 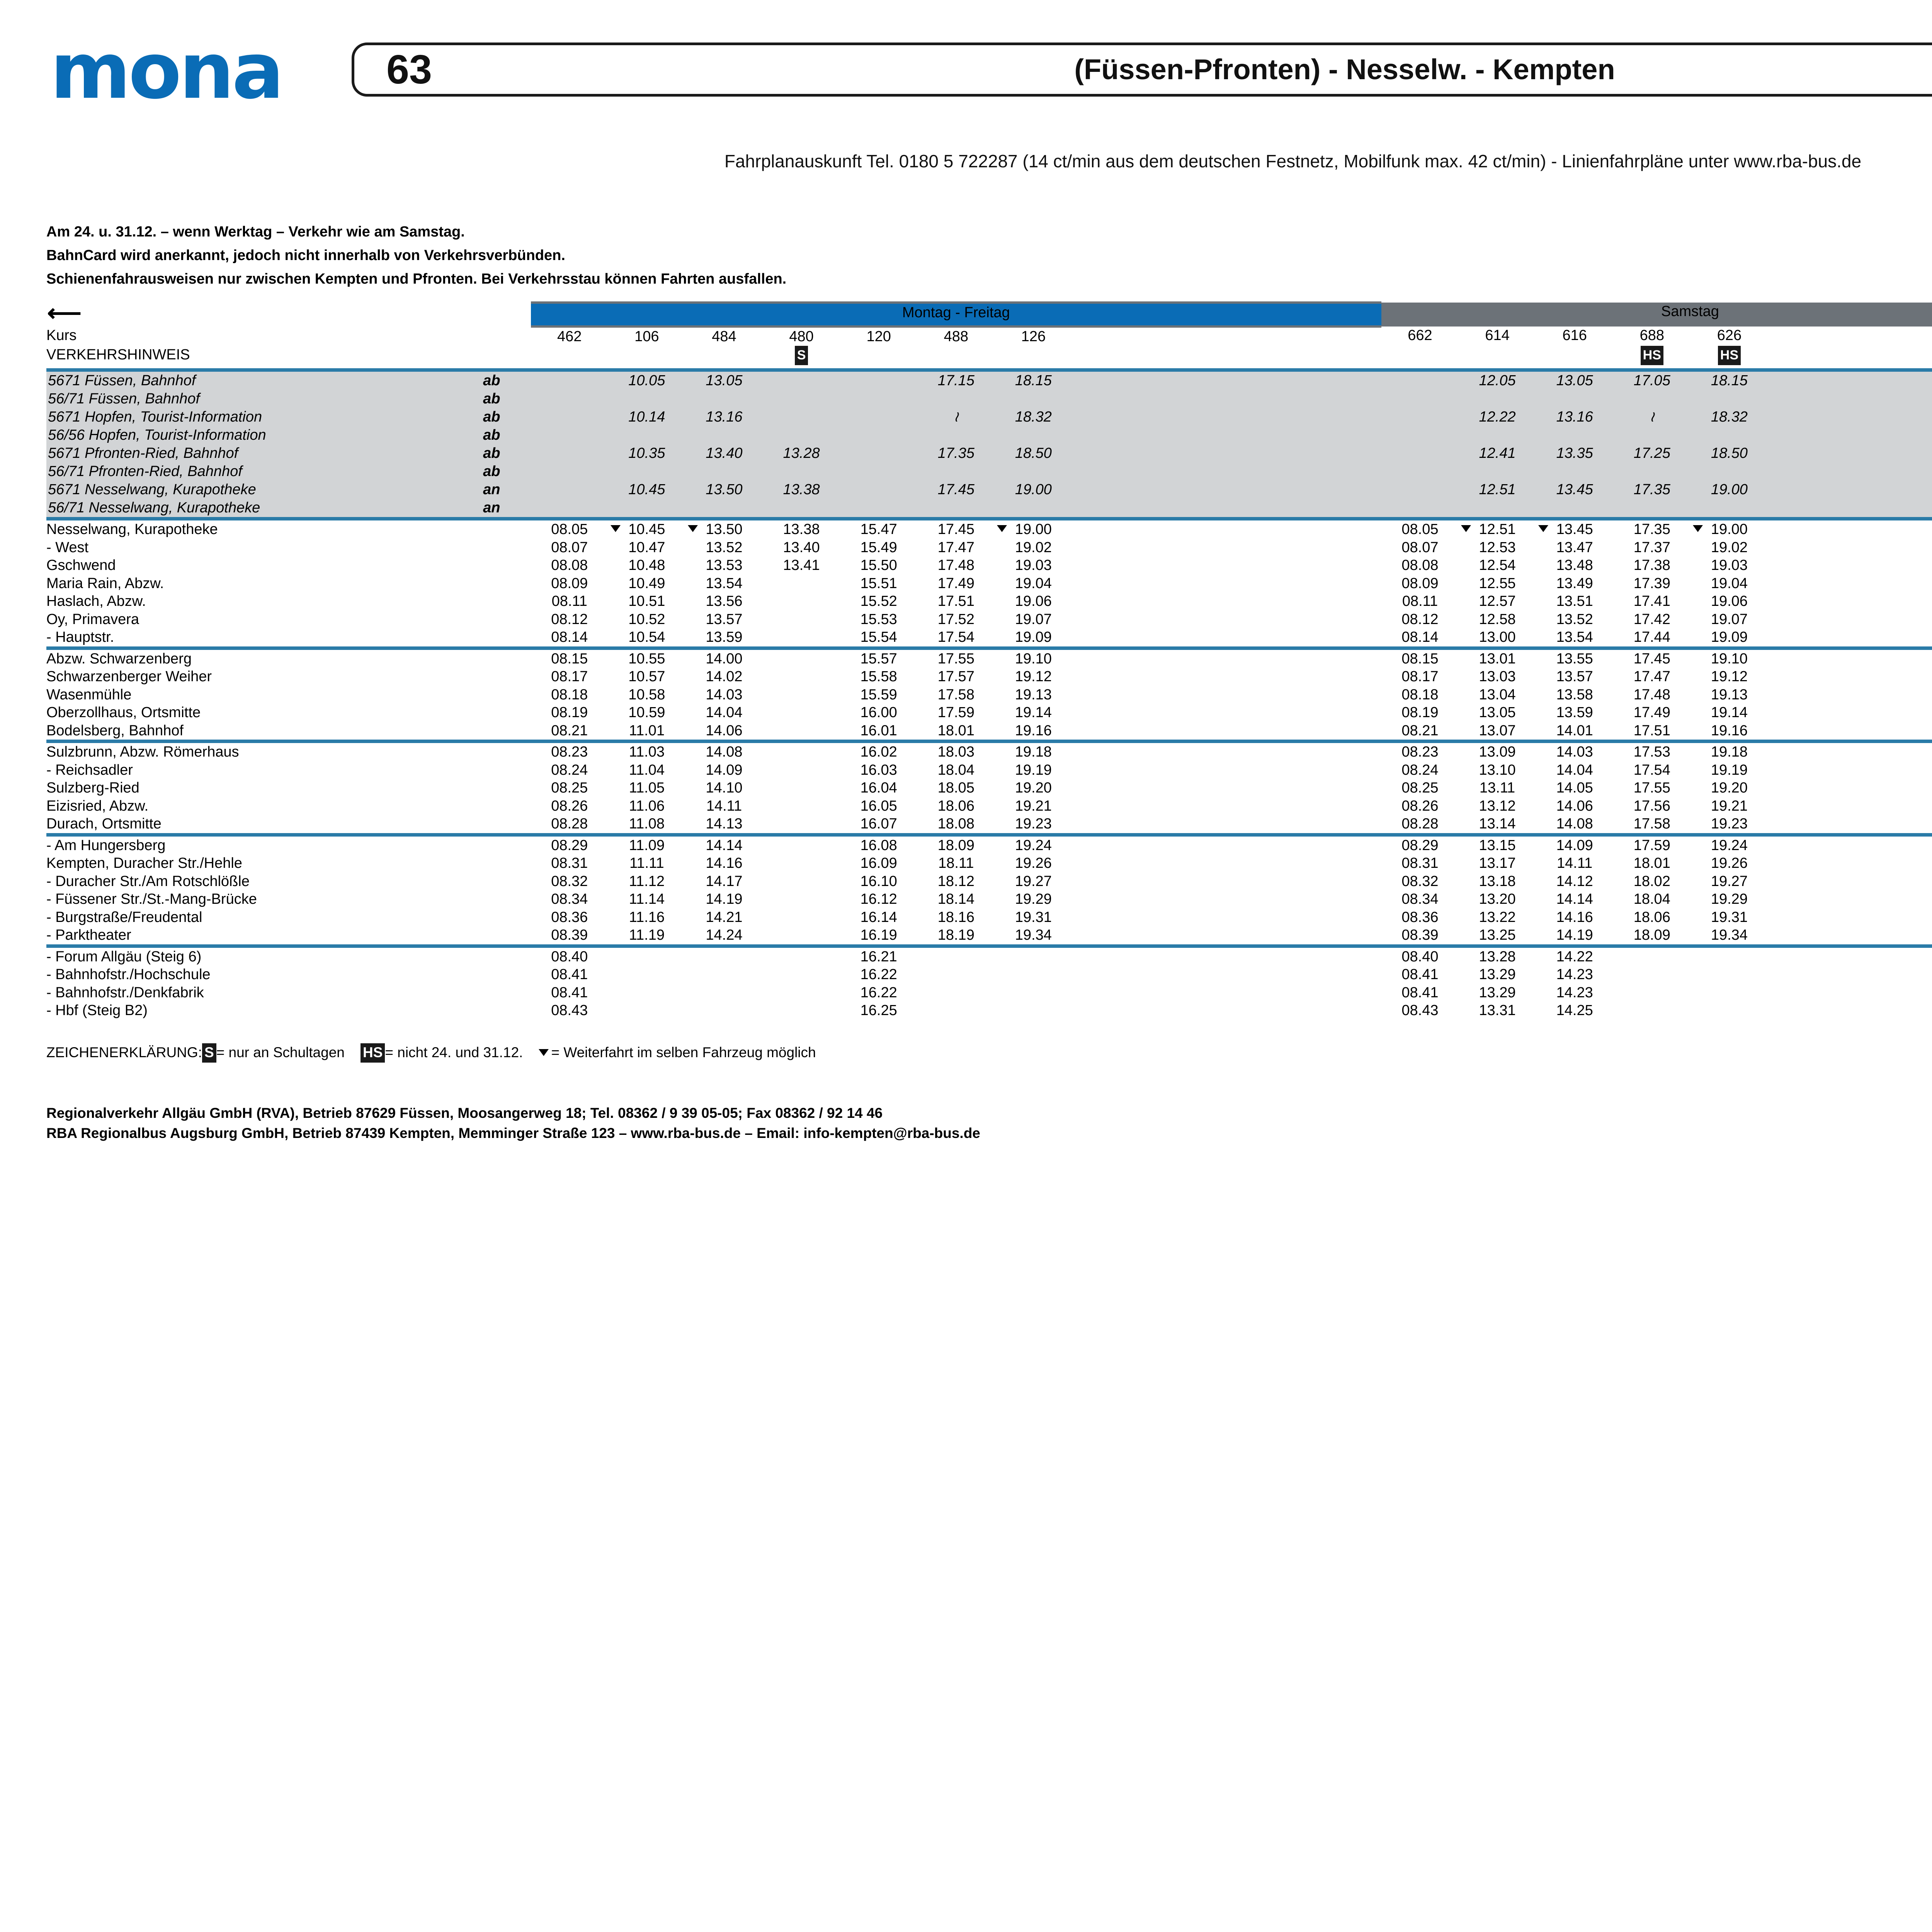 What do you see at coordinates (454, 1052) in the screenshot?
I see `legend-text-hs: = nicht 24. und 31.12.` at bounding box center [454, 1052].